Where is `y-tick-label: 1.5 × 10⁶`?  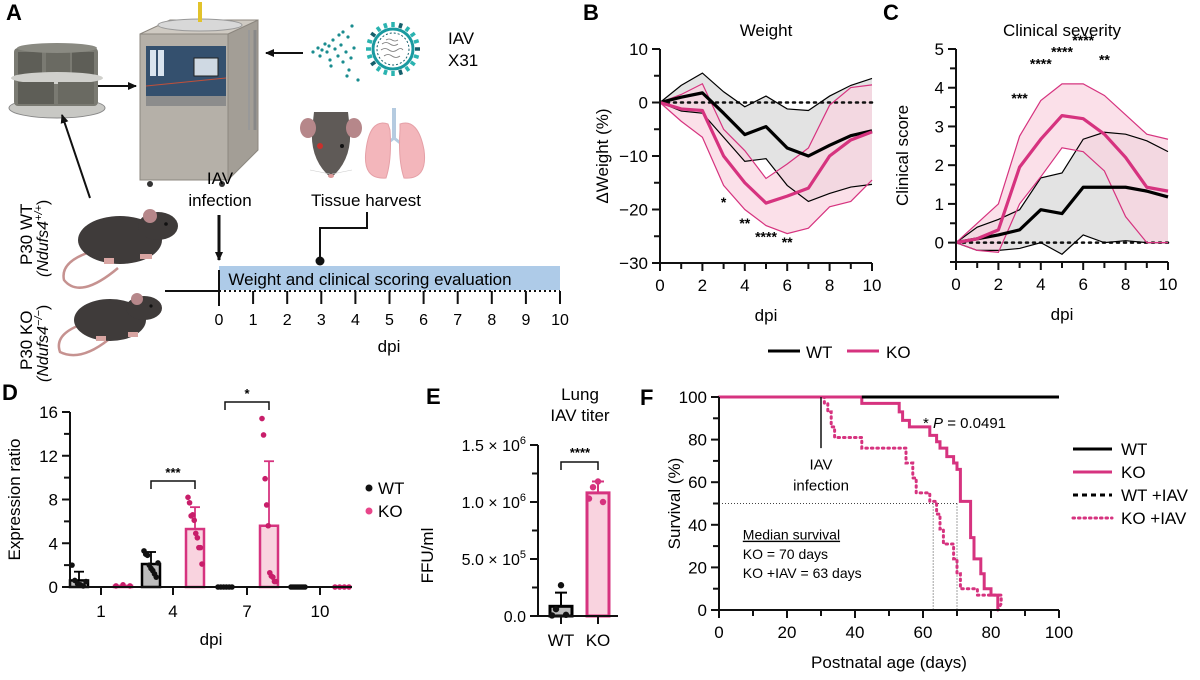 y-tick-label: 1.5 × 10⁶ is located at coordinates (494, 445).